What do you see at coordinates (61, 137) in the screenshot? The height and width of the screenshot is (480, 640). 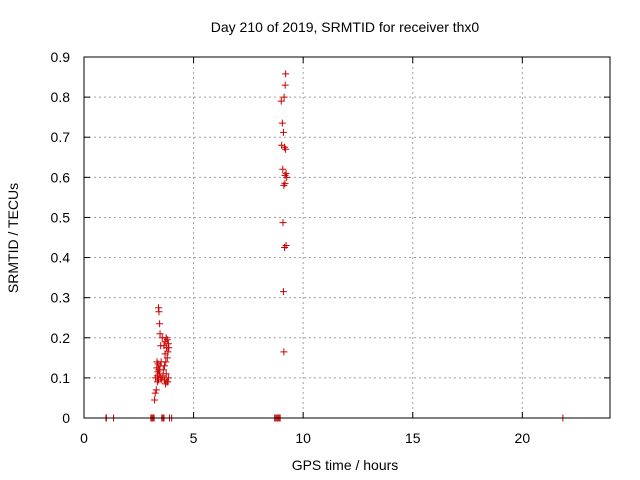 I see `y-tick-label: 0.7` at bounding box center [61, 137].